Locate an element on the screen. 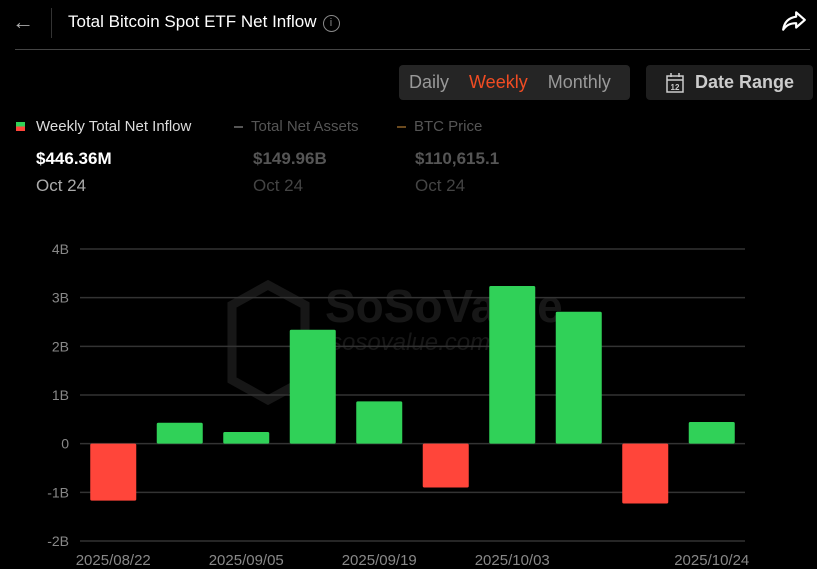 The image size is (817, 569). y-tick-label: 3B is located at coordinates (60, 298).